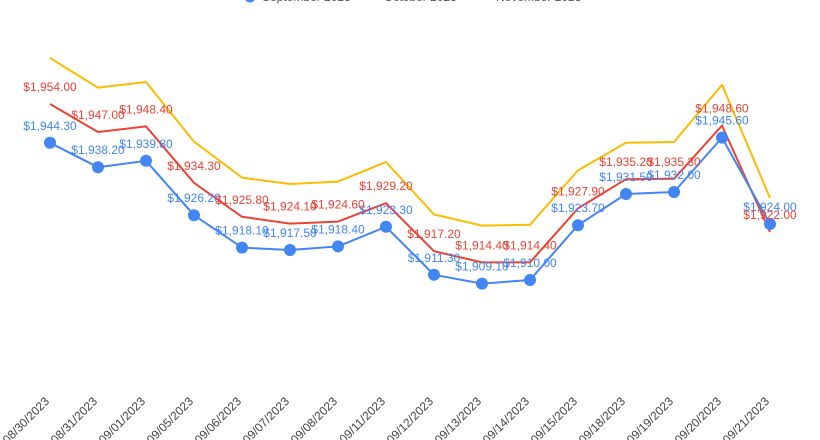  What do you see at coordinates (410, 417) in the screenshot?
I see `x-tick-label: 09/12/2023` at bounding box center [410, 417].